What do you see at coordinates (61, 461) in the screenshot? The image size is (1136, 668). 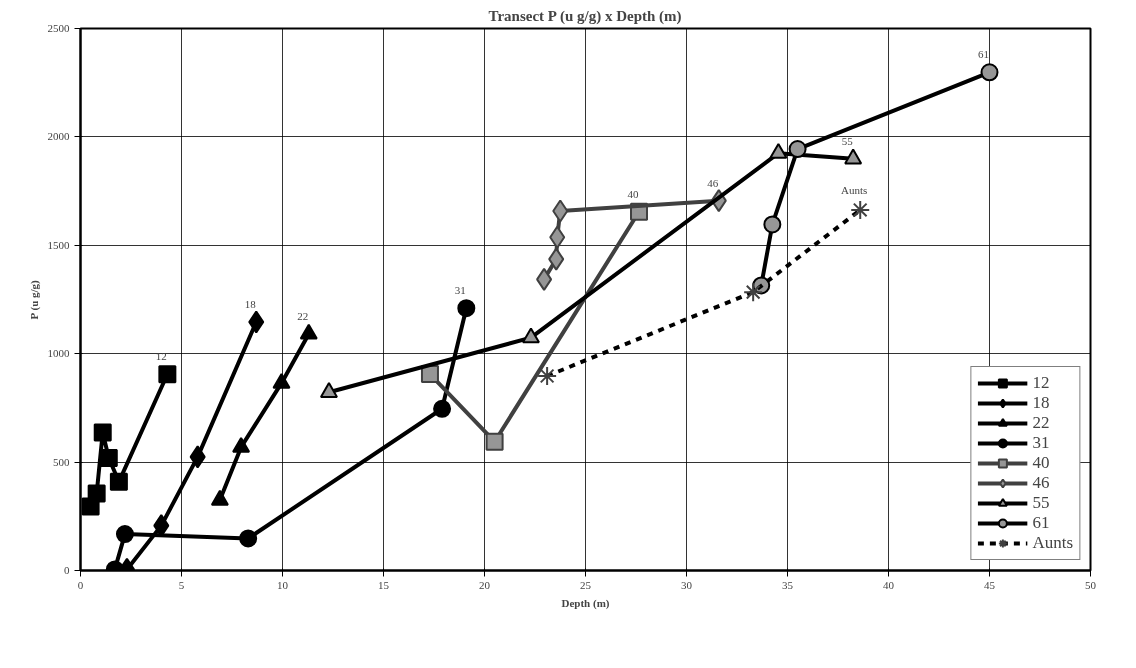 I see `y-tick-label: 500` at bounding box center [61, 461].